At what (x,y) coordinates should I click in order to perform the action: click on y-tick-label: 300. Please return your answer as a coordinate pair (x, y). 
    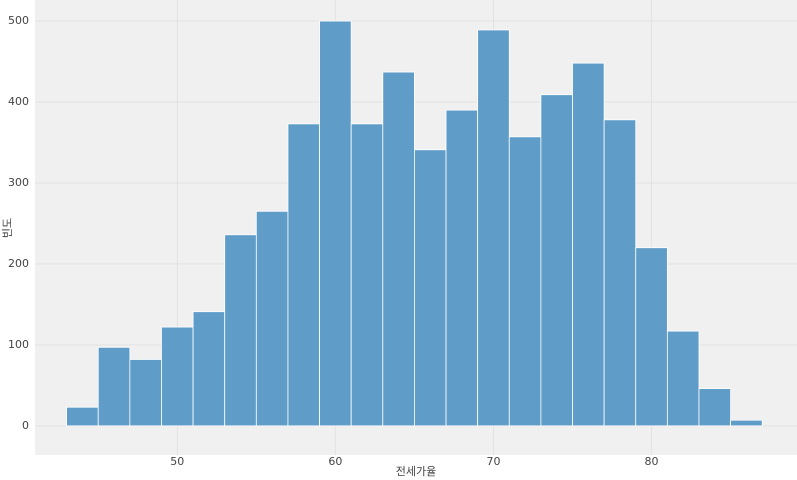
    Looking at the image, I should click on (18, 182).